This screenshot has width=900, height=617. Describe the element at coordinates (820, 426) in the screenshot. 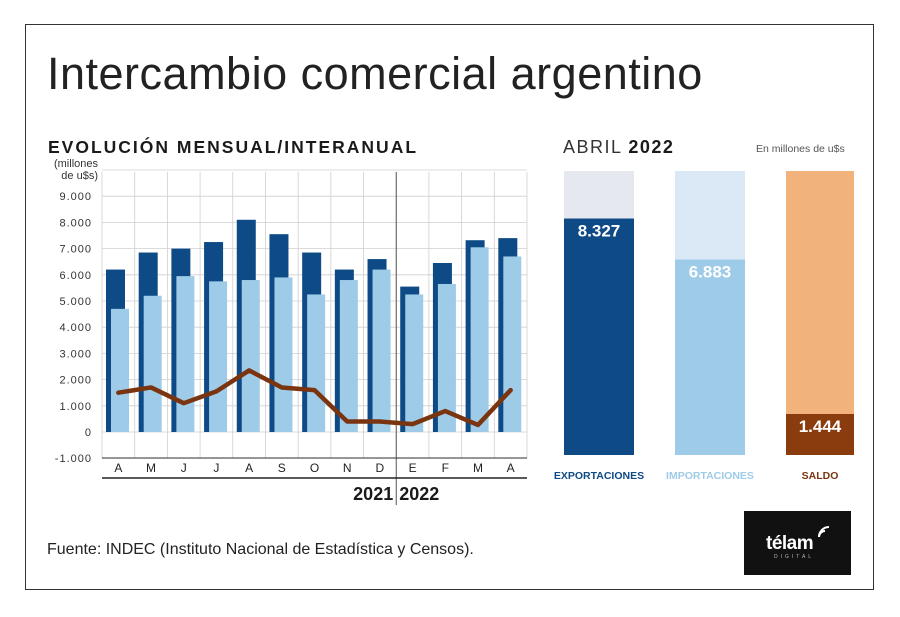

I see `summary-value-label: 1.444` at that location.